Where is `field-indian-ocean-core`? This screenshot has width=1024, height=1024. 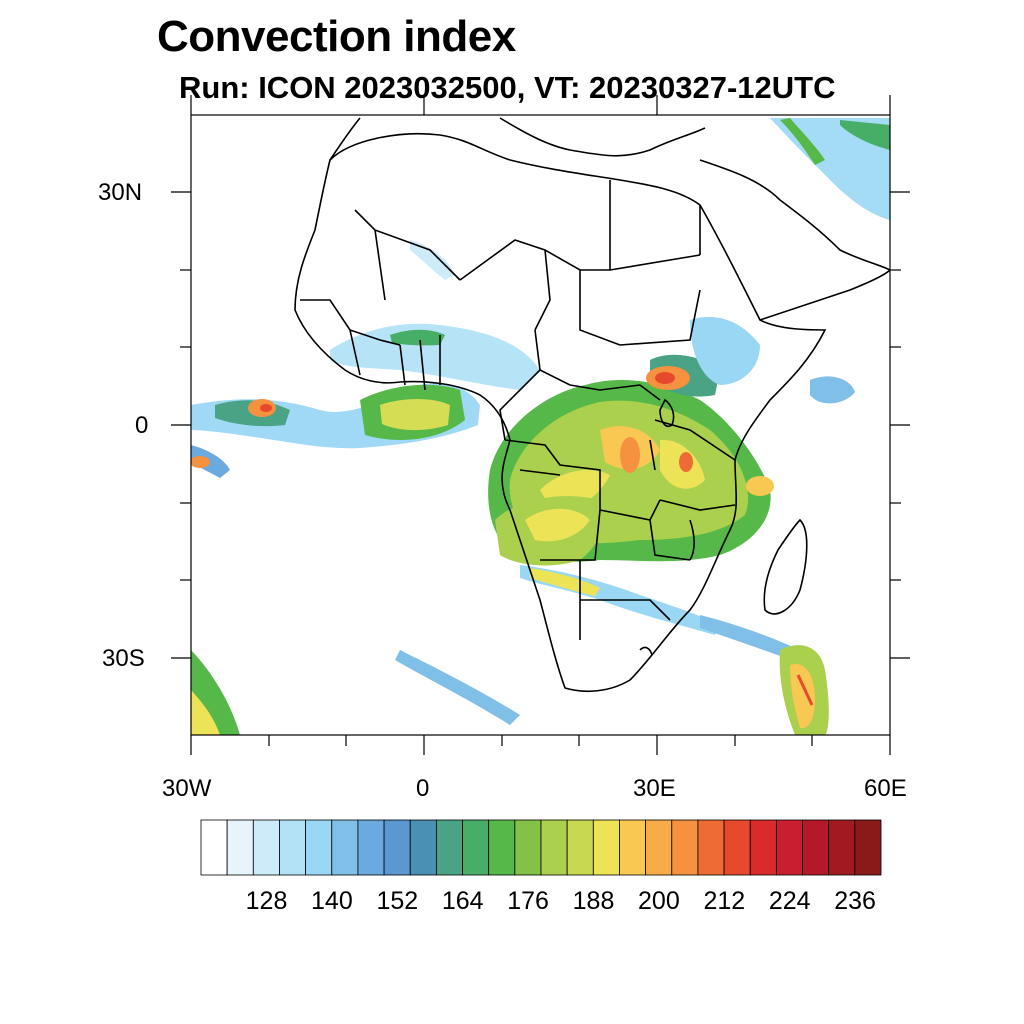 field-indian-ocean-core is located at coordinates (802, 696).